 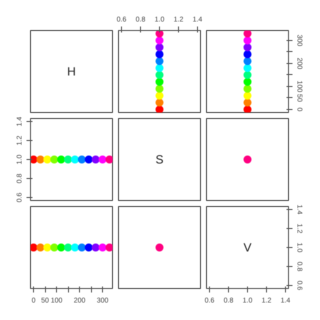 I want to click on text: H, so click(x=71, y=71).